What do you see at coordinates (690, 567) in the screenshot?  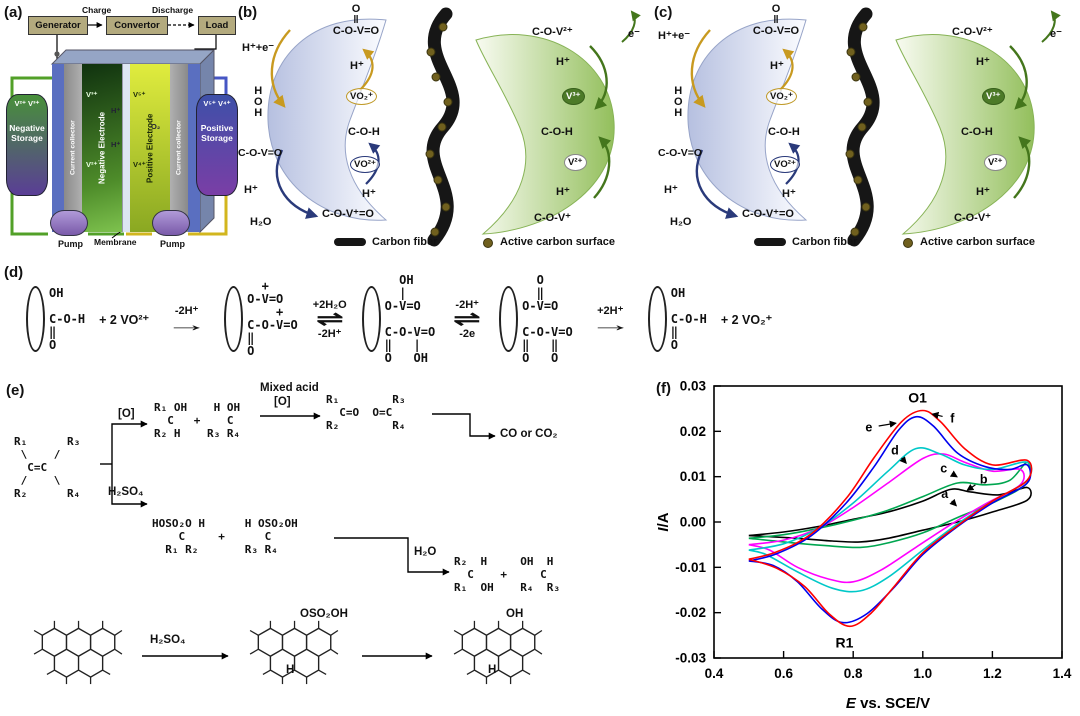 I see `svg-text: -0.01` at bounding box center [690, 567].